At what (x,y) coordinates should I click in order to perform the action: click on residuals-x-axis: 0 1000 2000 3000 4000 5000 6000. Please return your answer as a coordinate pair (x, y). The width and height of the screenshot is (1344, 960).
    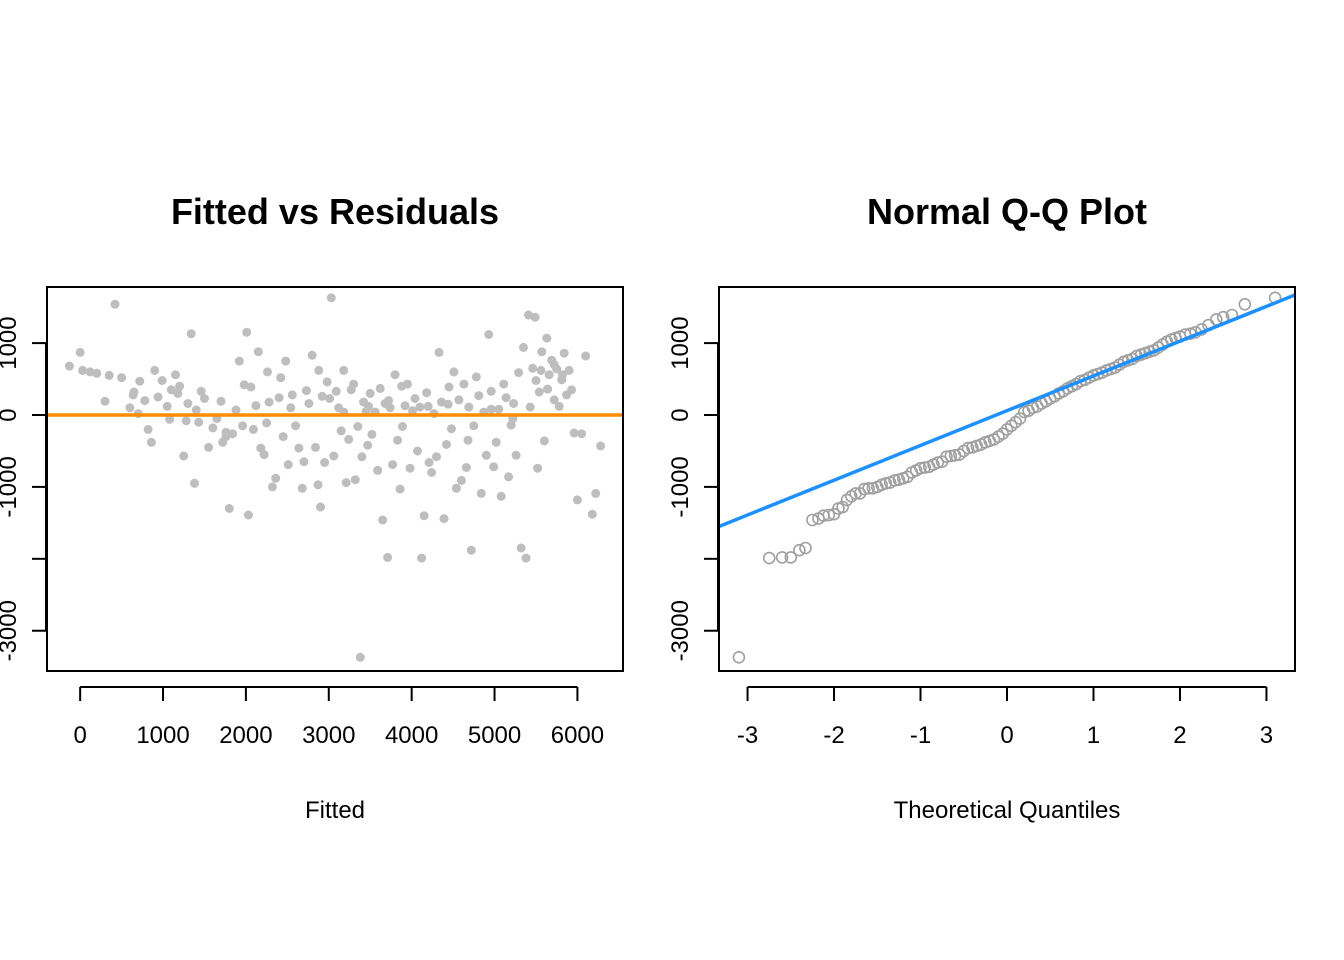
    Looking at the image, I should click on (338, 717).